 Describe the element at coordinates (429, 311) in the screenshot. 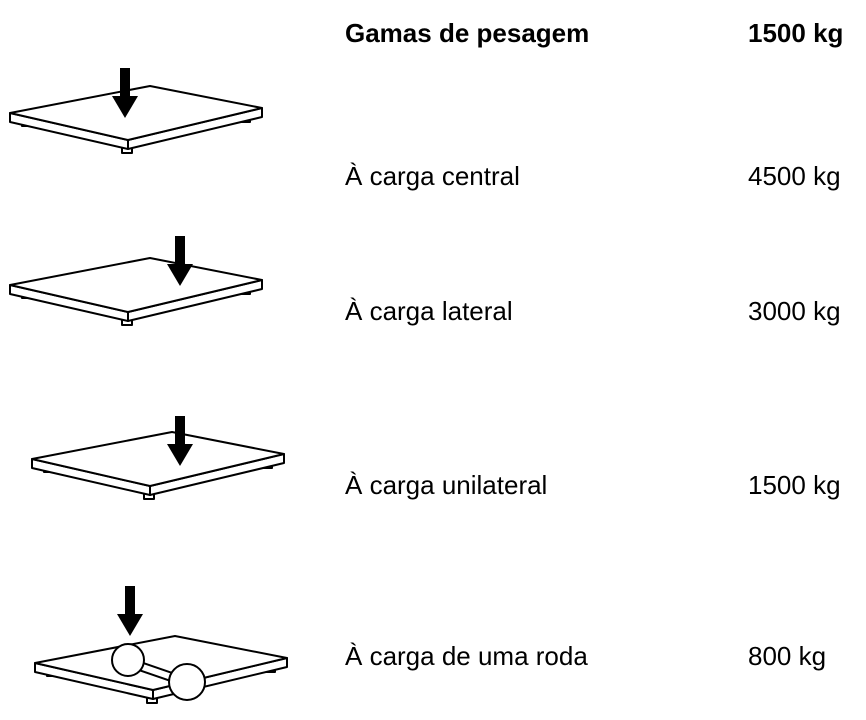

I see `row-label: À carga lateral` at that location.